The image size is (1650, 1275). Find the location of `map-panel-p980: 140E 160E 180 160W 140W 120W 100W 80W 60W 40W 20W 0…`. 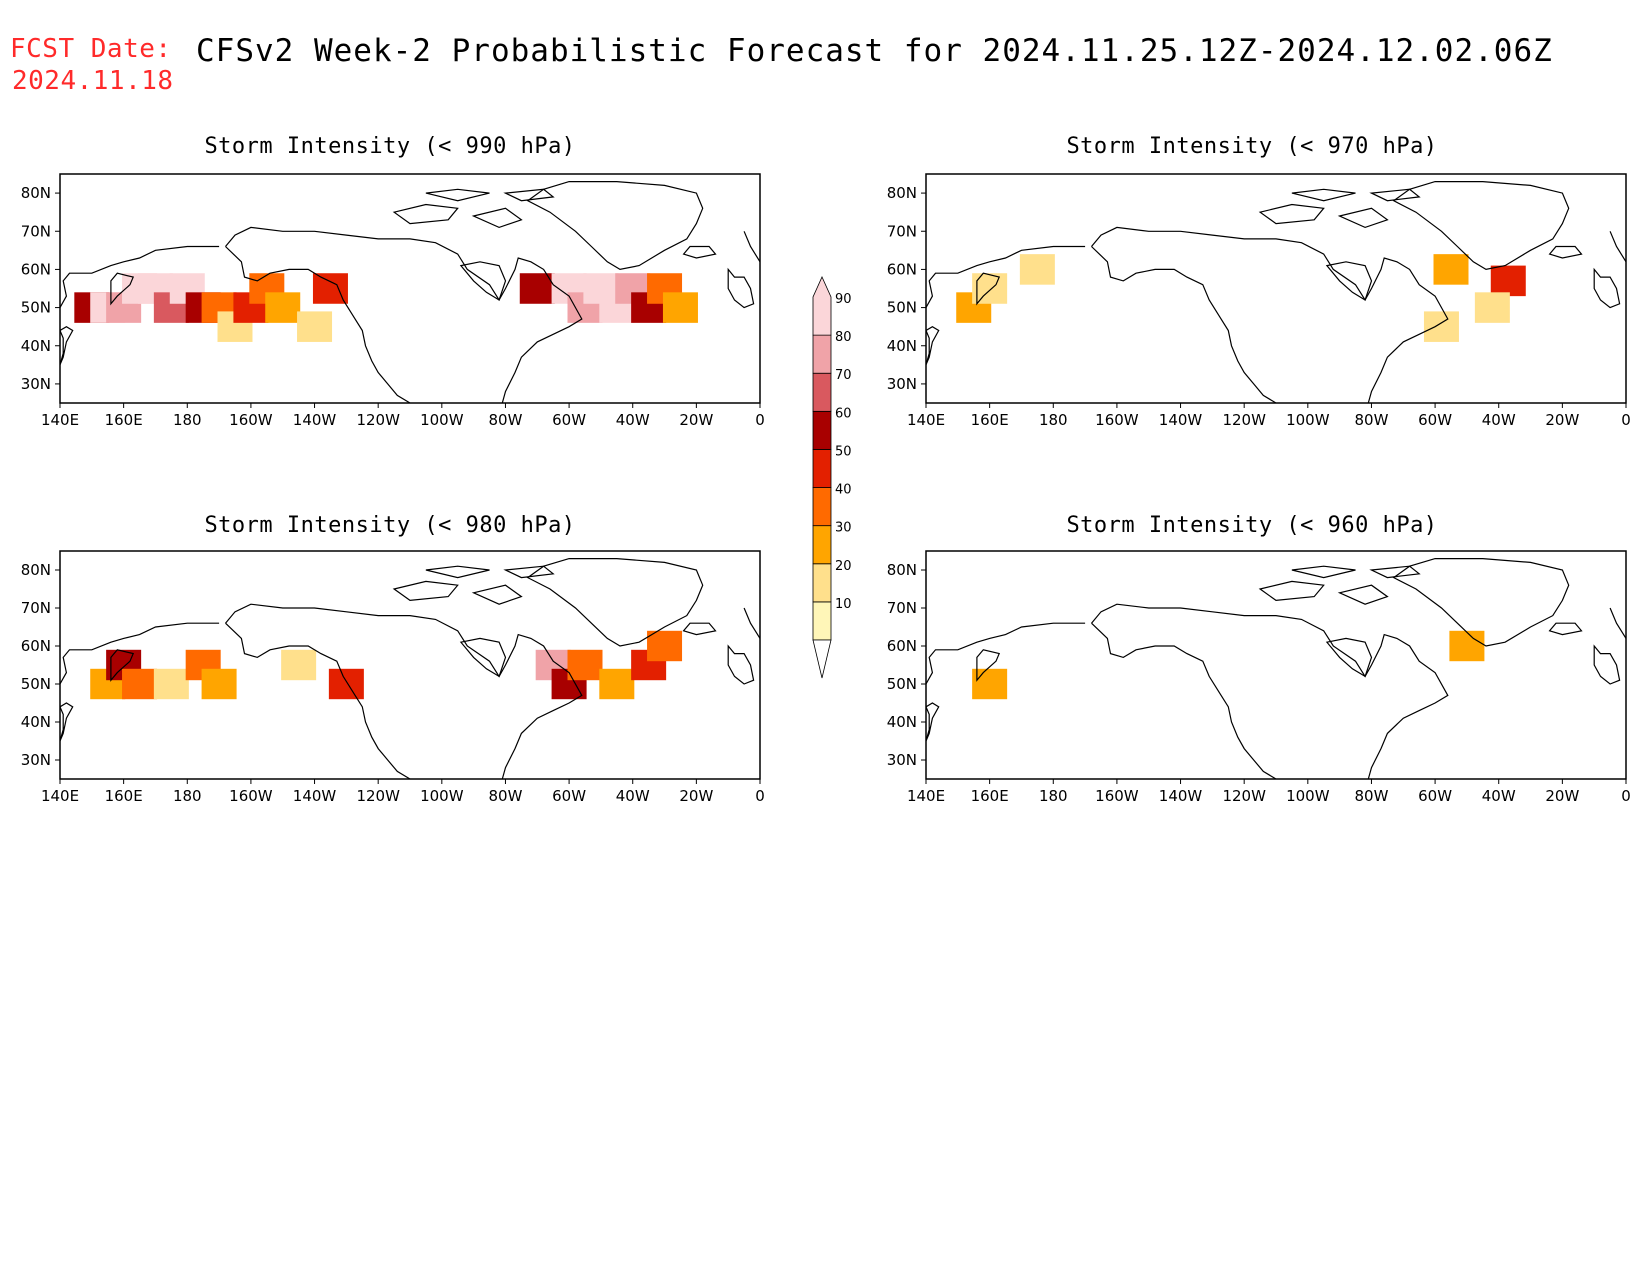

map-panel-p980: 140E 160E 180 160W 140W 120W 100W 80W 60W 40W 20W 0… is located at coordinates (393, 677).